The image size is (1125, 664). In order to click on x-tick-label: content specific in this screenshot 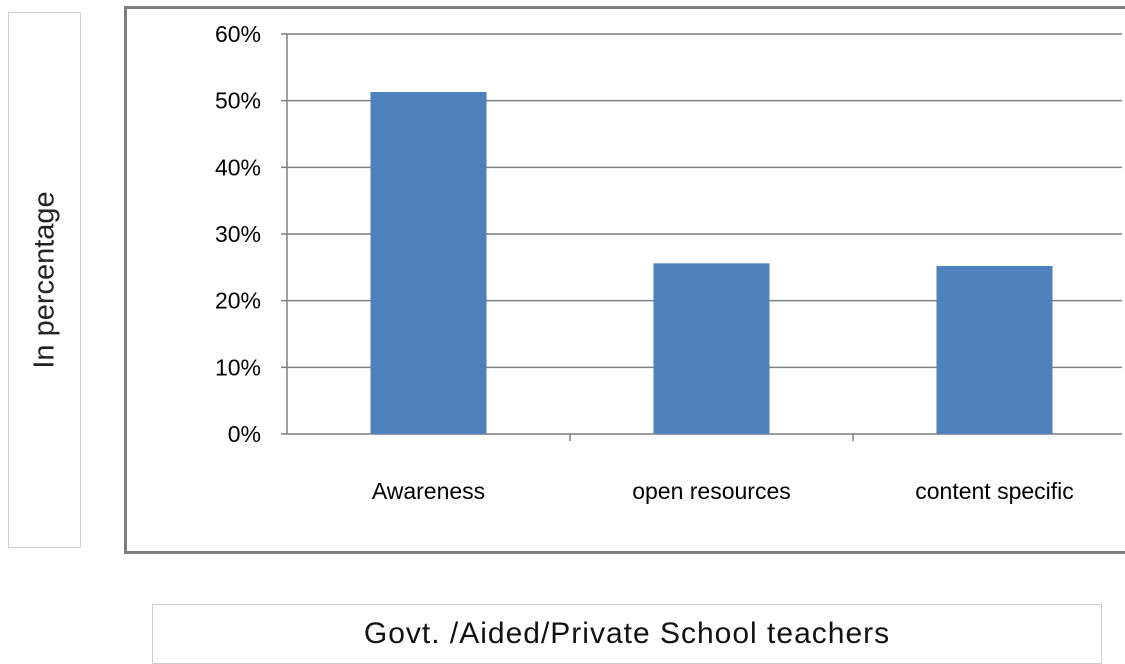, I will do `click(994, 491)`.